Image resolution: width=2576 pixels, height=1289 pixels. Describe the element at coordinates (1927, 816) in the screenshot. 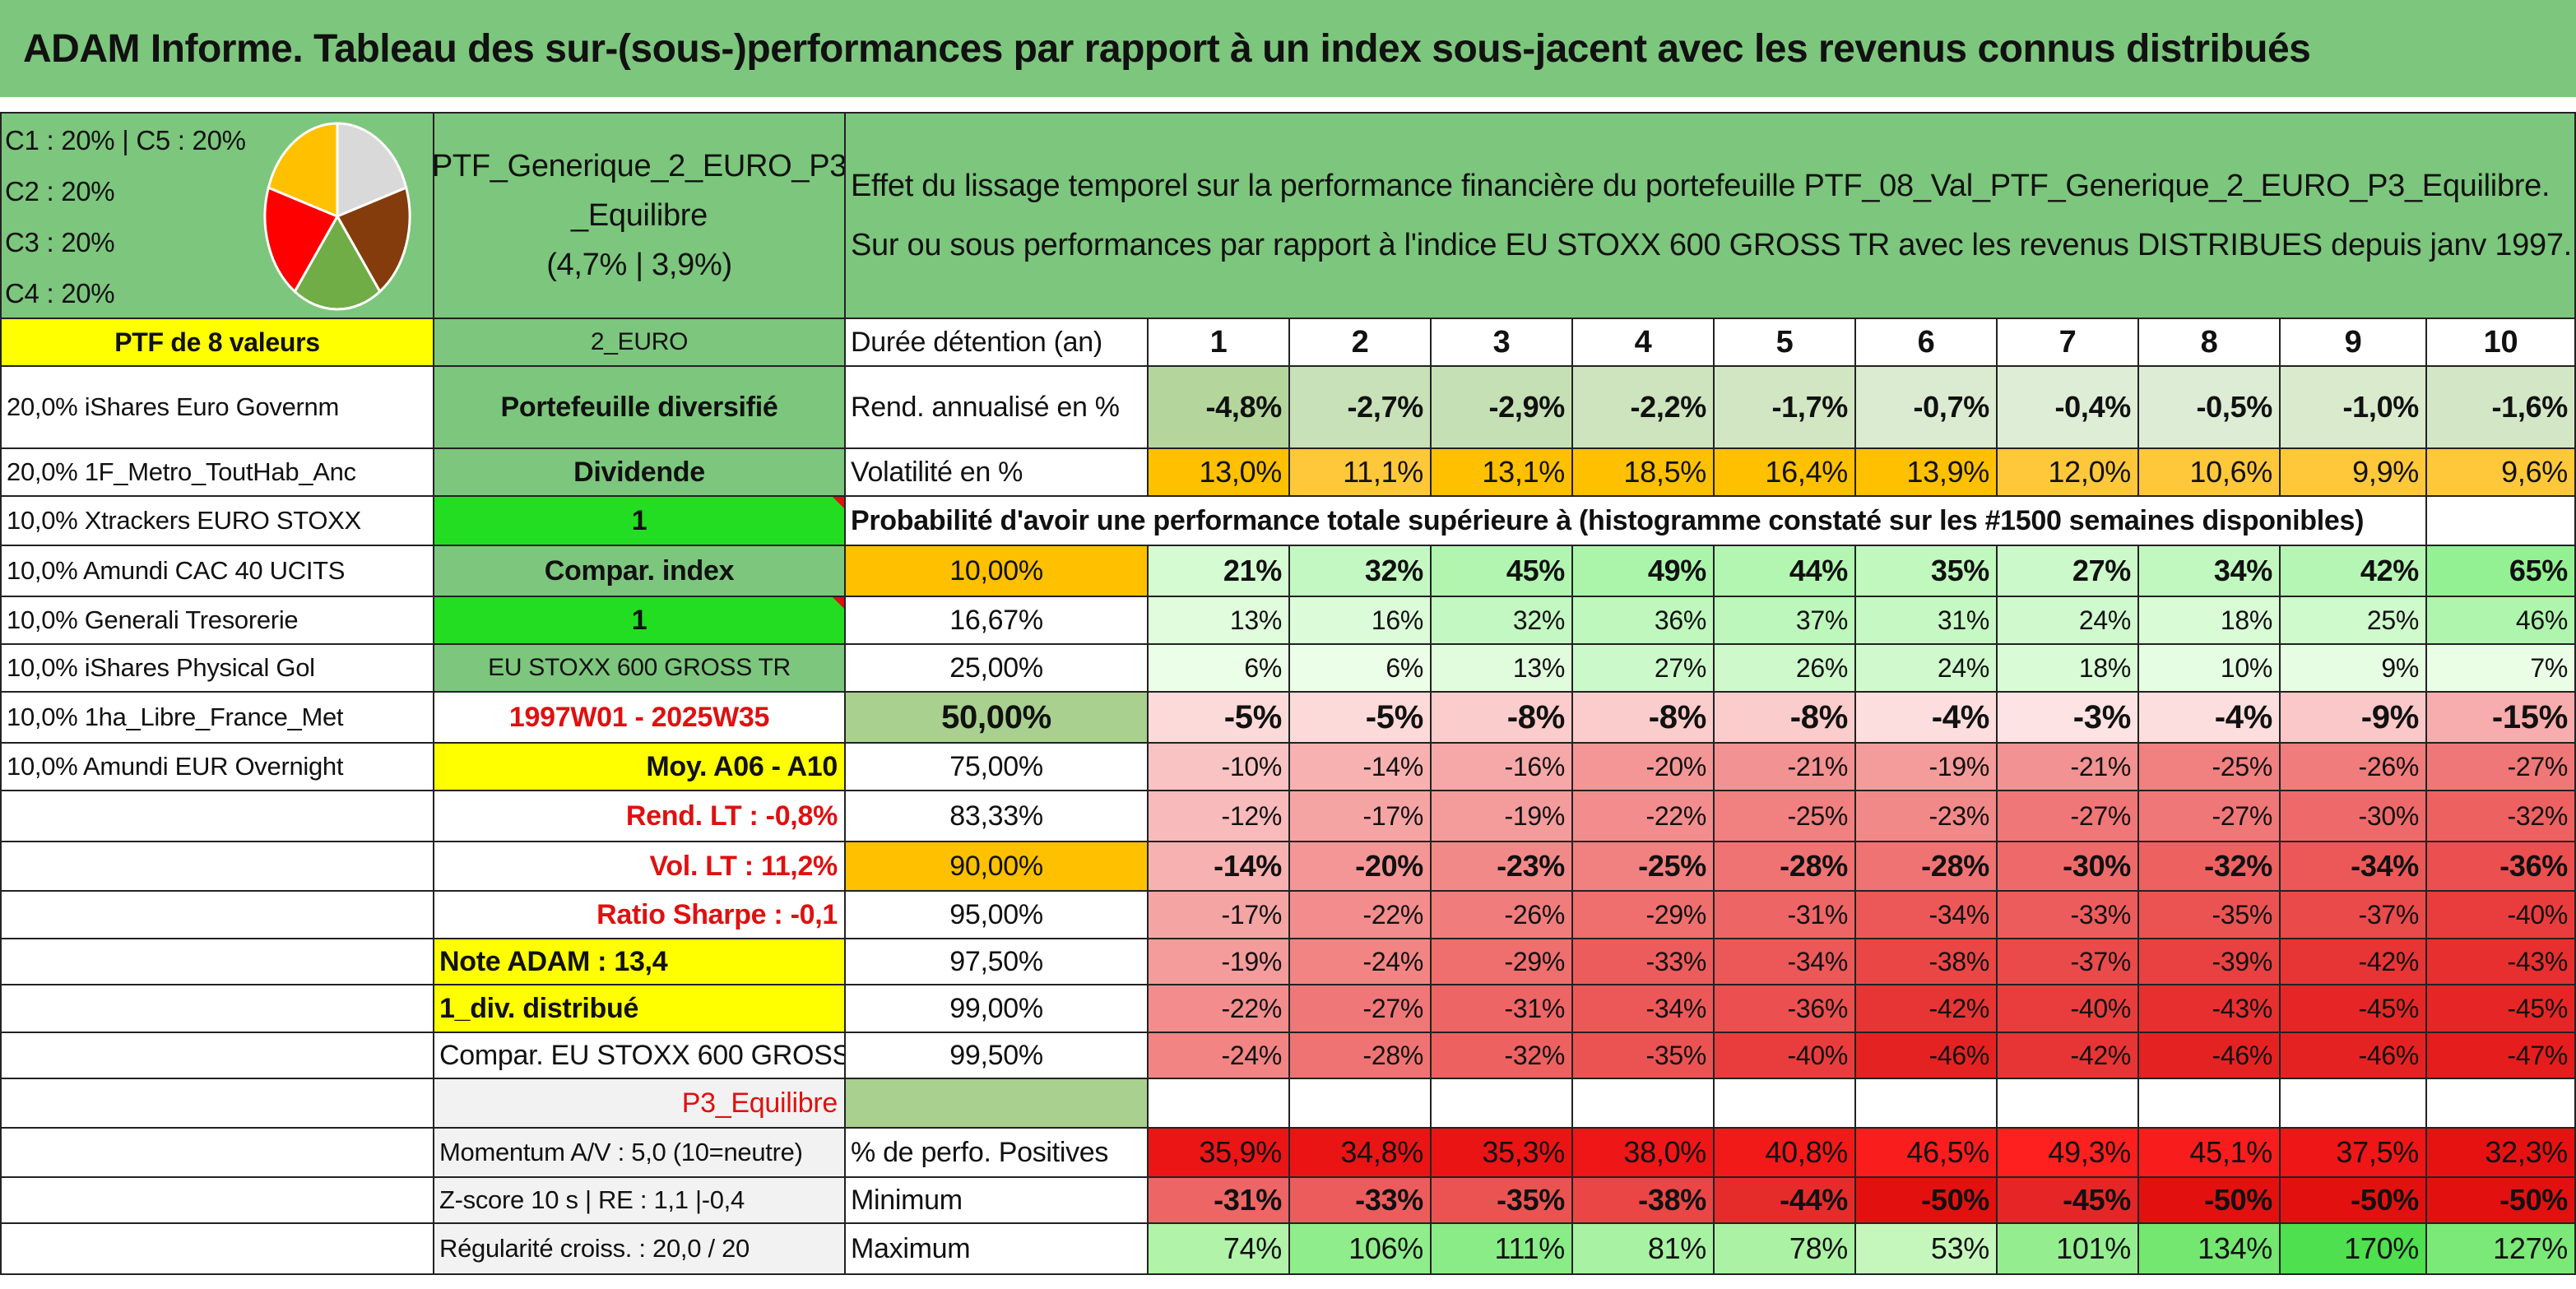

I see `quantile-value: -23%` at that location.